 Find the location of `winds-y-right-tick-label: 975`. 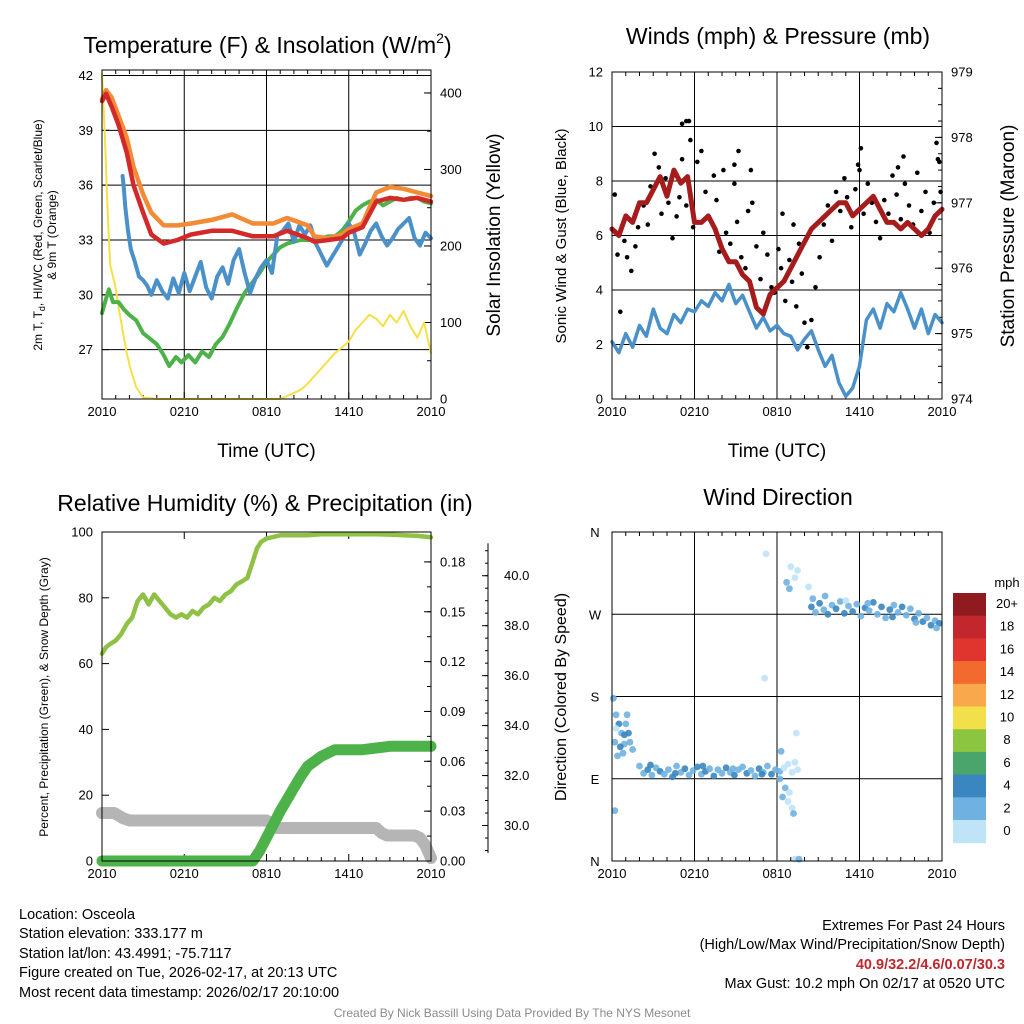

winds-y-right-tick-label: 975 is located at coordinates (962, 333).